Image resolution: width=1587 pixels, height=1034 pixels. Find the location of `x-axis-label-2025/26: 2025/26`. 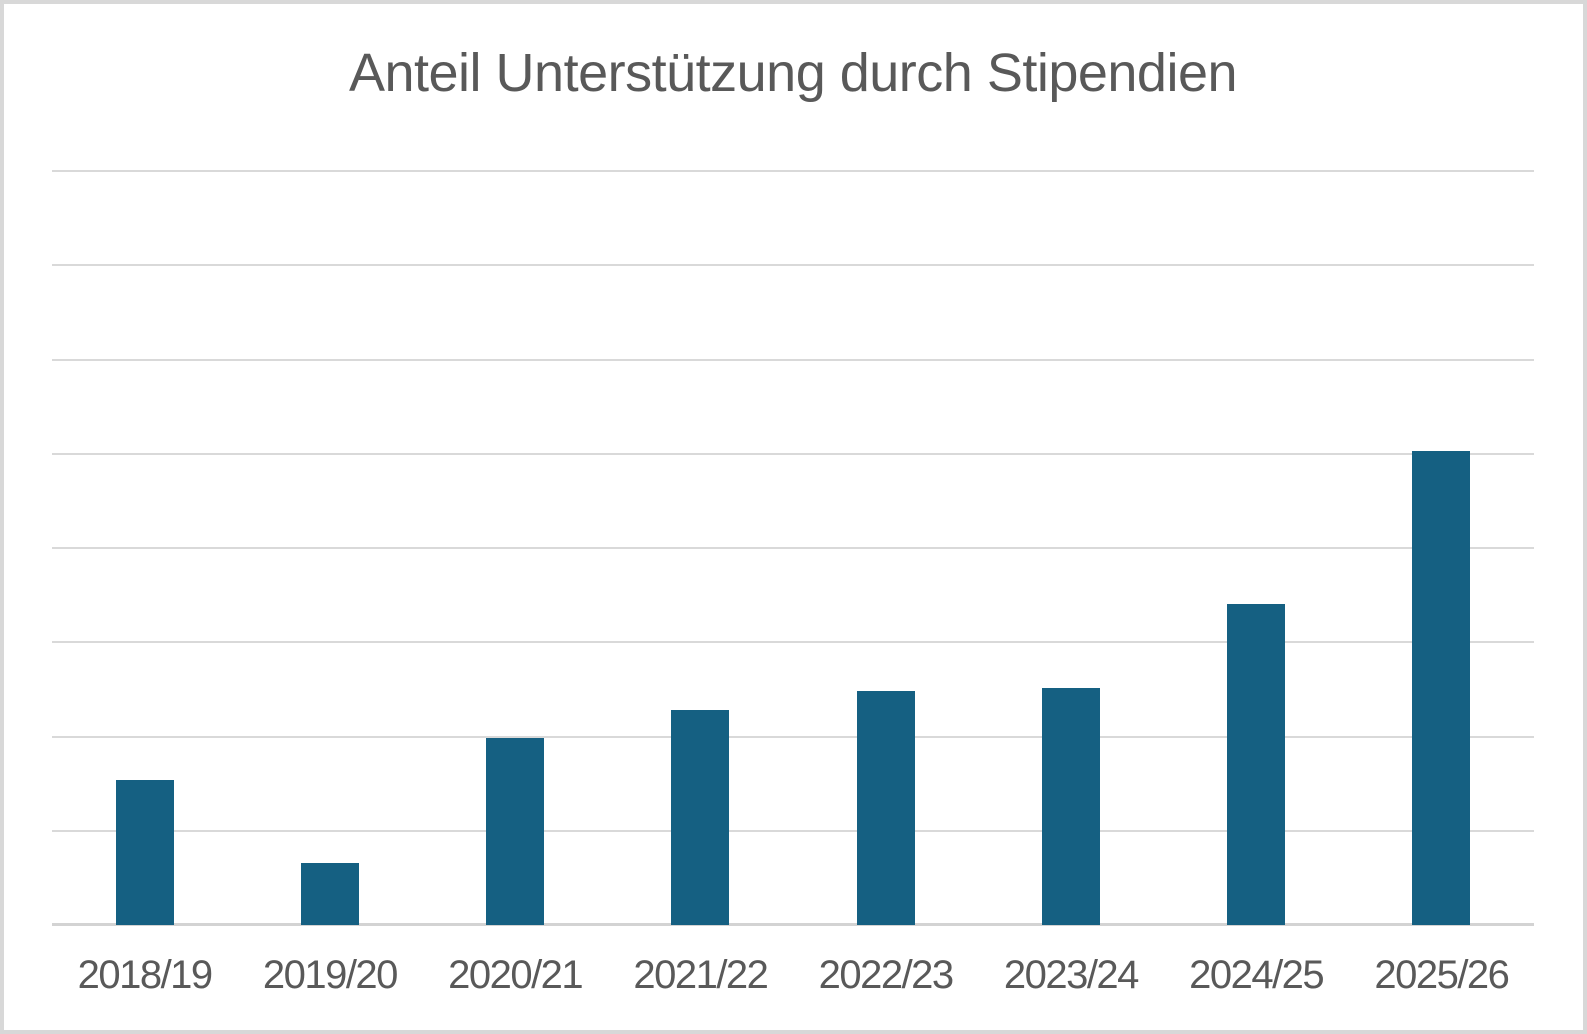

x-axis-label-2025/26: 2025/26 is located at coordinates (1442, 975).